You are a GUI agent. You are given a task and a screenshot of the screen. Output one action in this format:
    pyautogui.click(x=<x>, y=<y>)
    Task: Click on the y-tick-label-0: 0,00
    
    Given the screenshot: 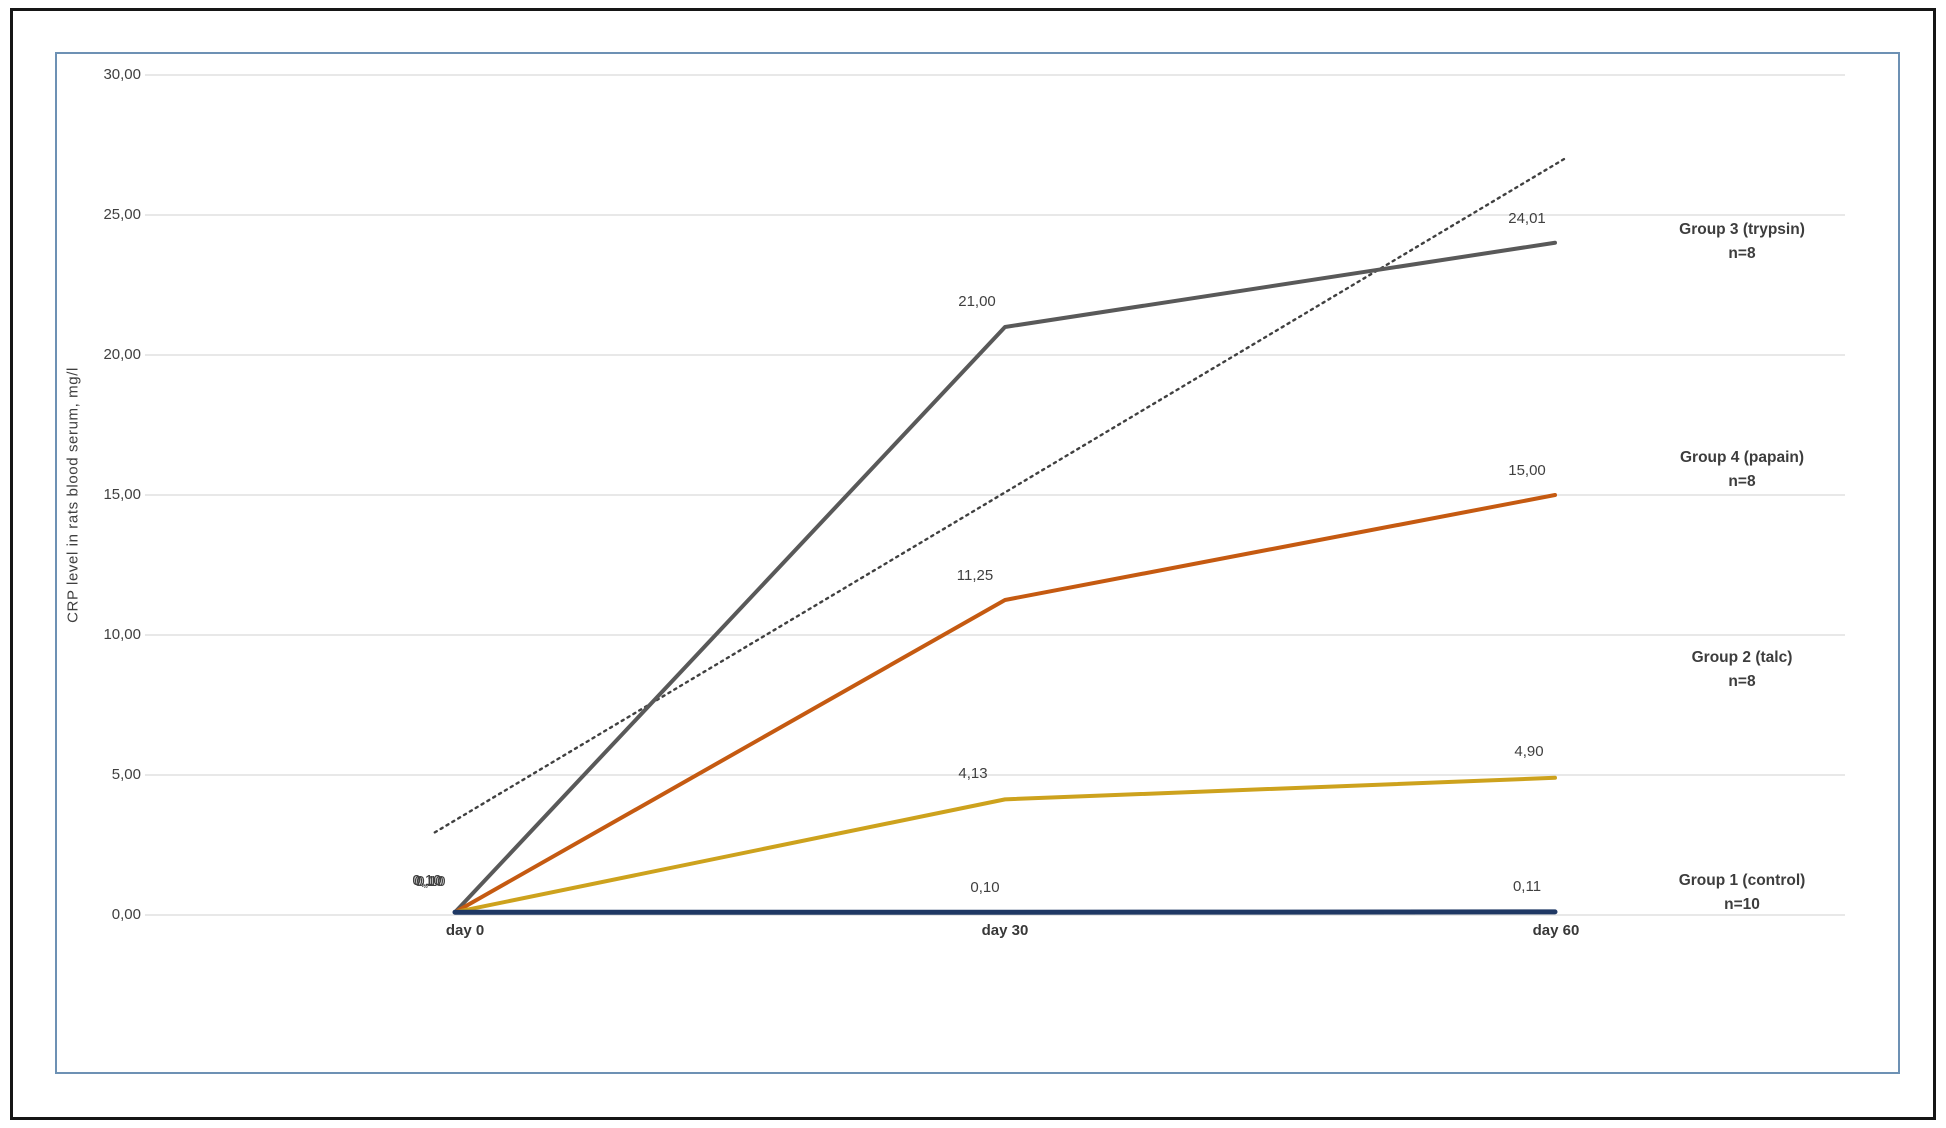 What is the action you would take?
    pyautogui.click(x=126, y=914)
    